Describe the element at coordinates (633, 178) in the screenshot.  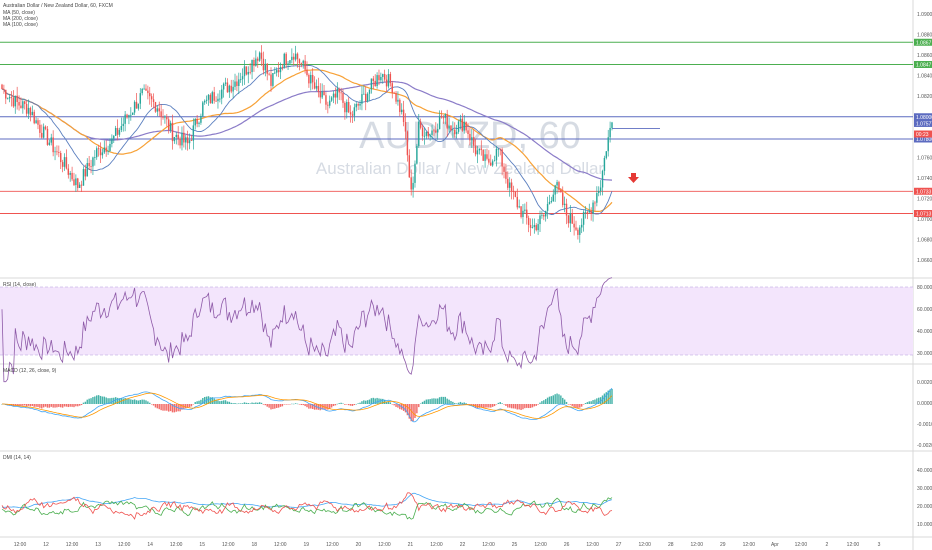
I see `down-arrow-icon` at that location.